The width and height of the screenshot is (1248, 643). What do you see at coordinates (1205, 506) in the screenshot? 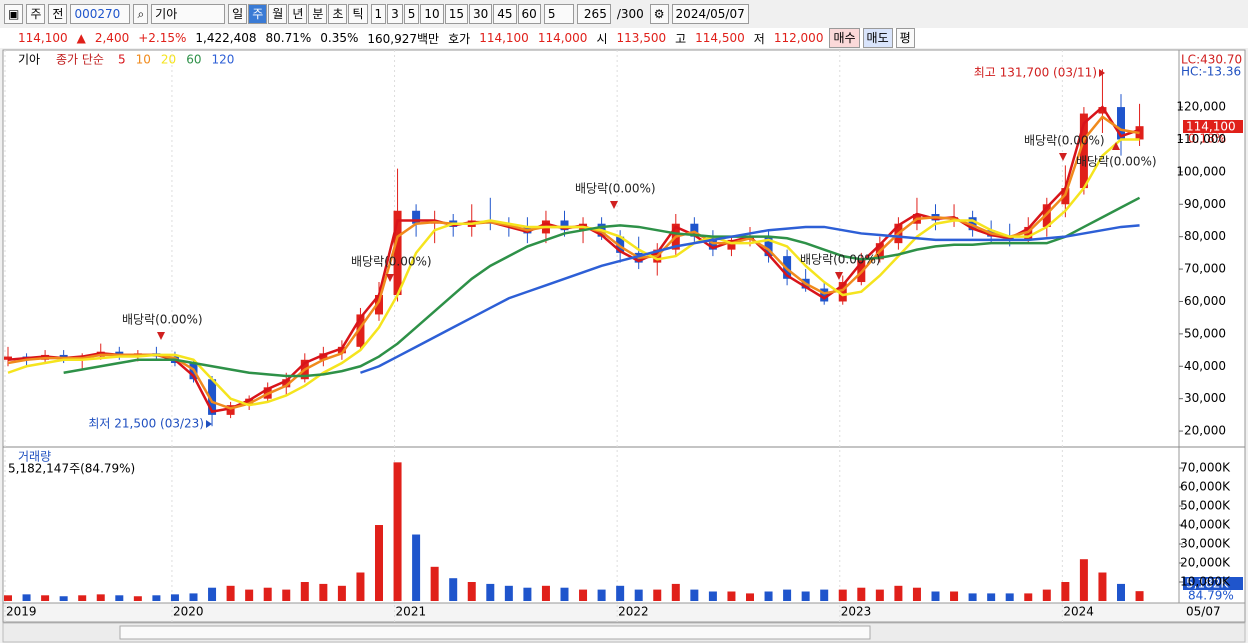
I see `volume-tick-label: 50,000K` at bounding box center [1205, 506].